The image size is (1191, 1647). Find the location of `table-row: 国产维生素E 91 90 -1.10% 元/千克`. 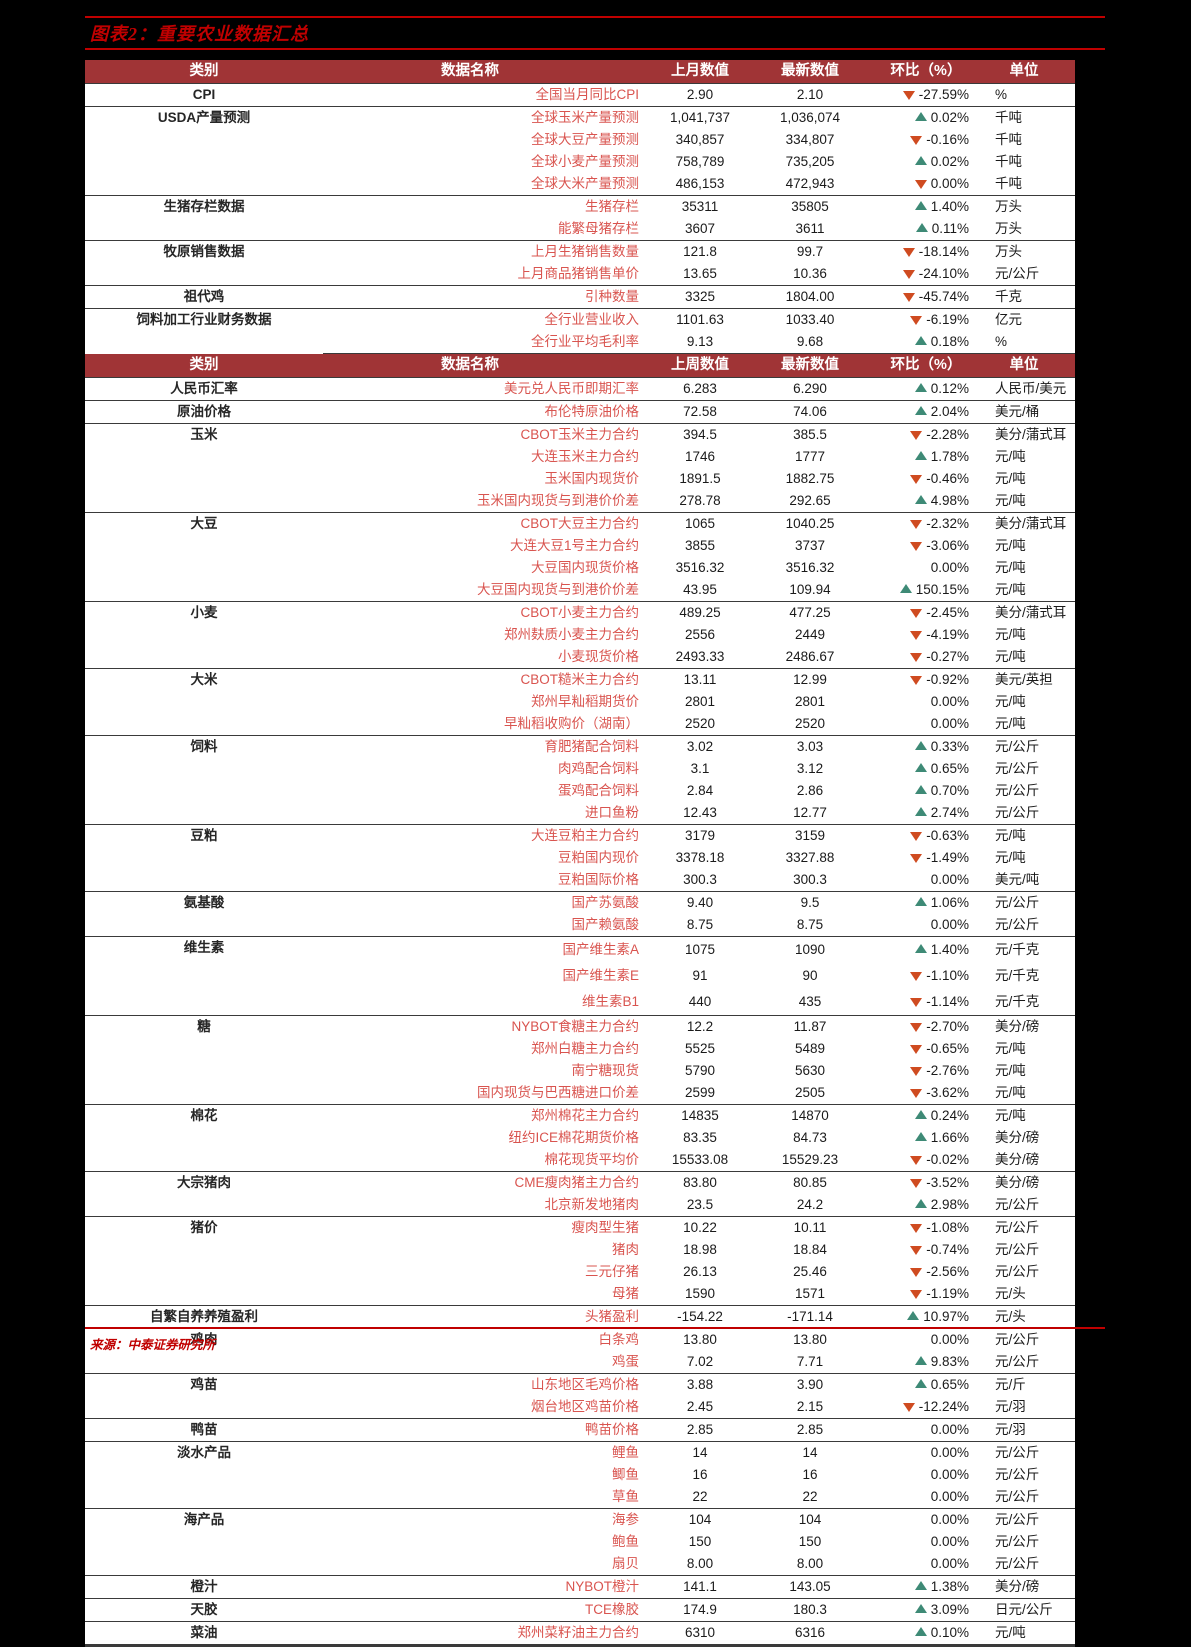

table-row: 国产维生素E 91 90 -1.10% 元/千克 is located at coordinates (580, 976).